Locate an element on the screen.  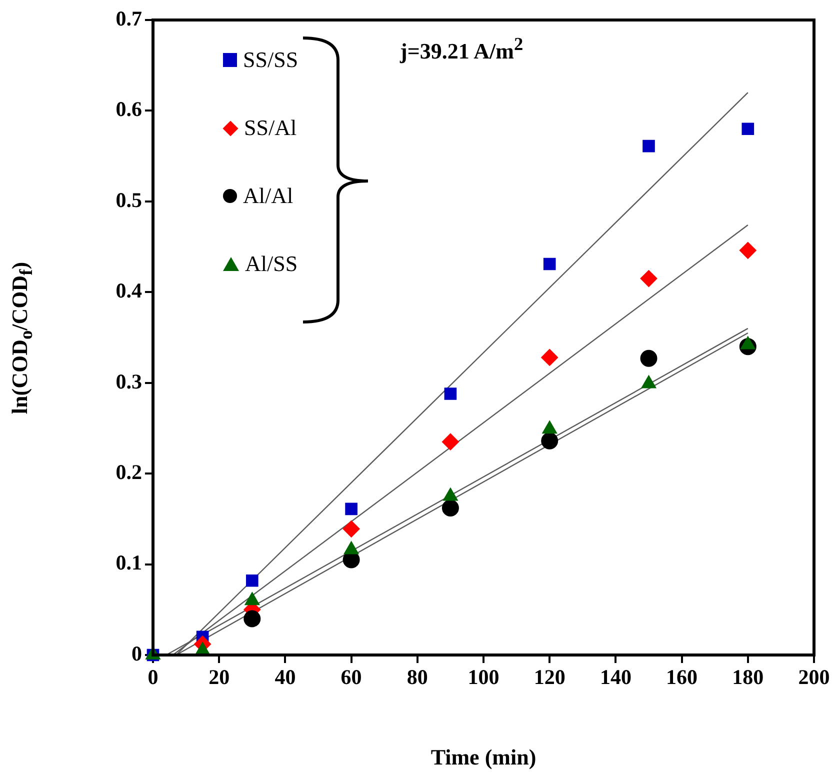
x-tick-label: 100 is located at coordinates (484, 677).